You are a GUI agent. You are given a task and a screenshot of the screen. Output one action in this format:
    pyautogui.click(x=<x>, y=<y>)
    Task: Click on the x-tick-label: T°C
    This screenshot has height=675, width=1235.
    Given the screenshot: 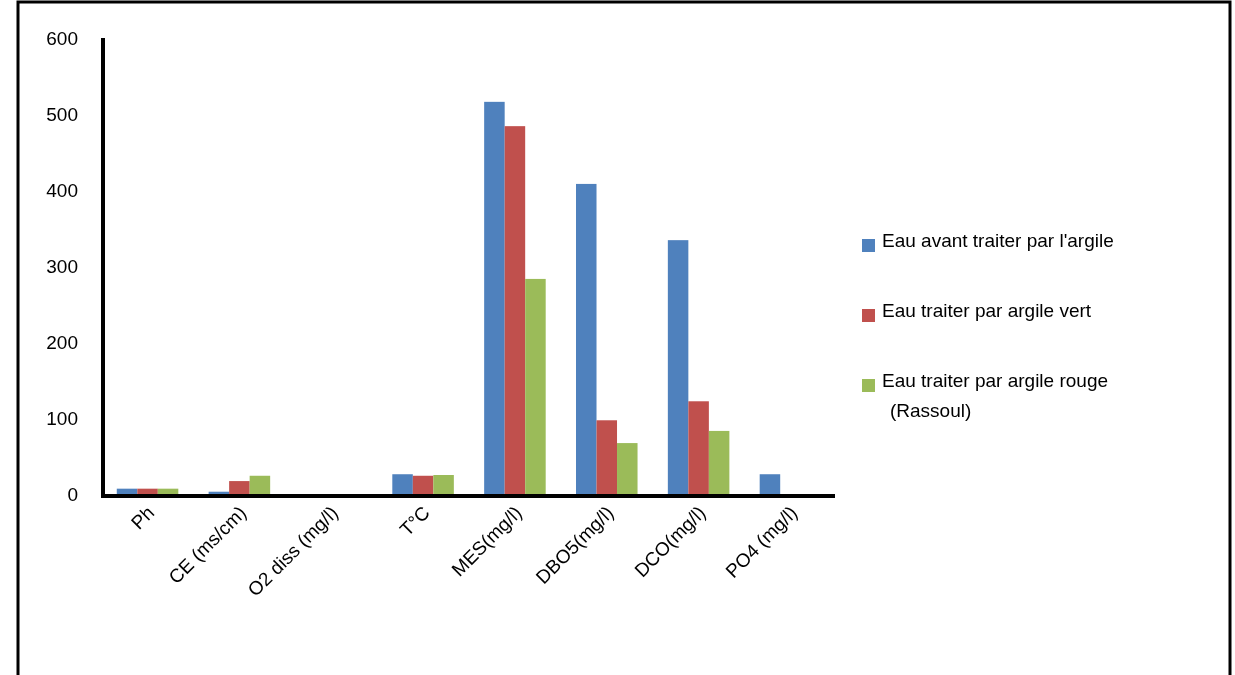 What is the action you would take?
    pyautogui.click(x=414, y=521)
    